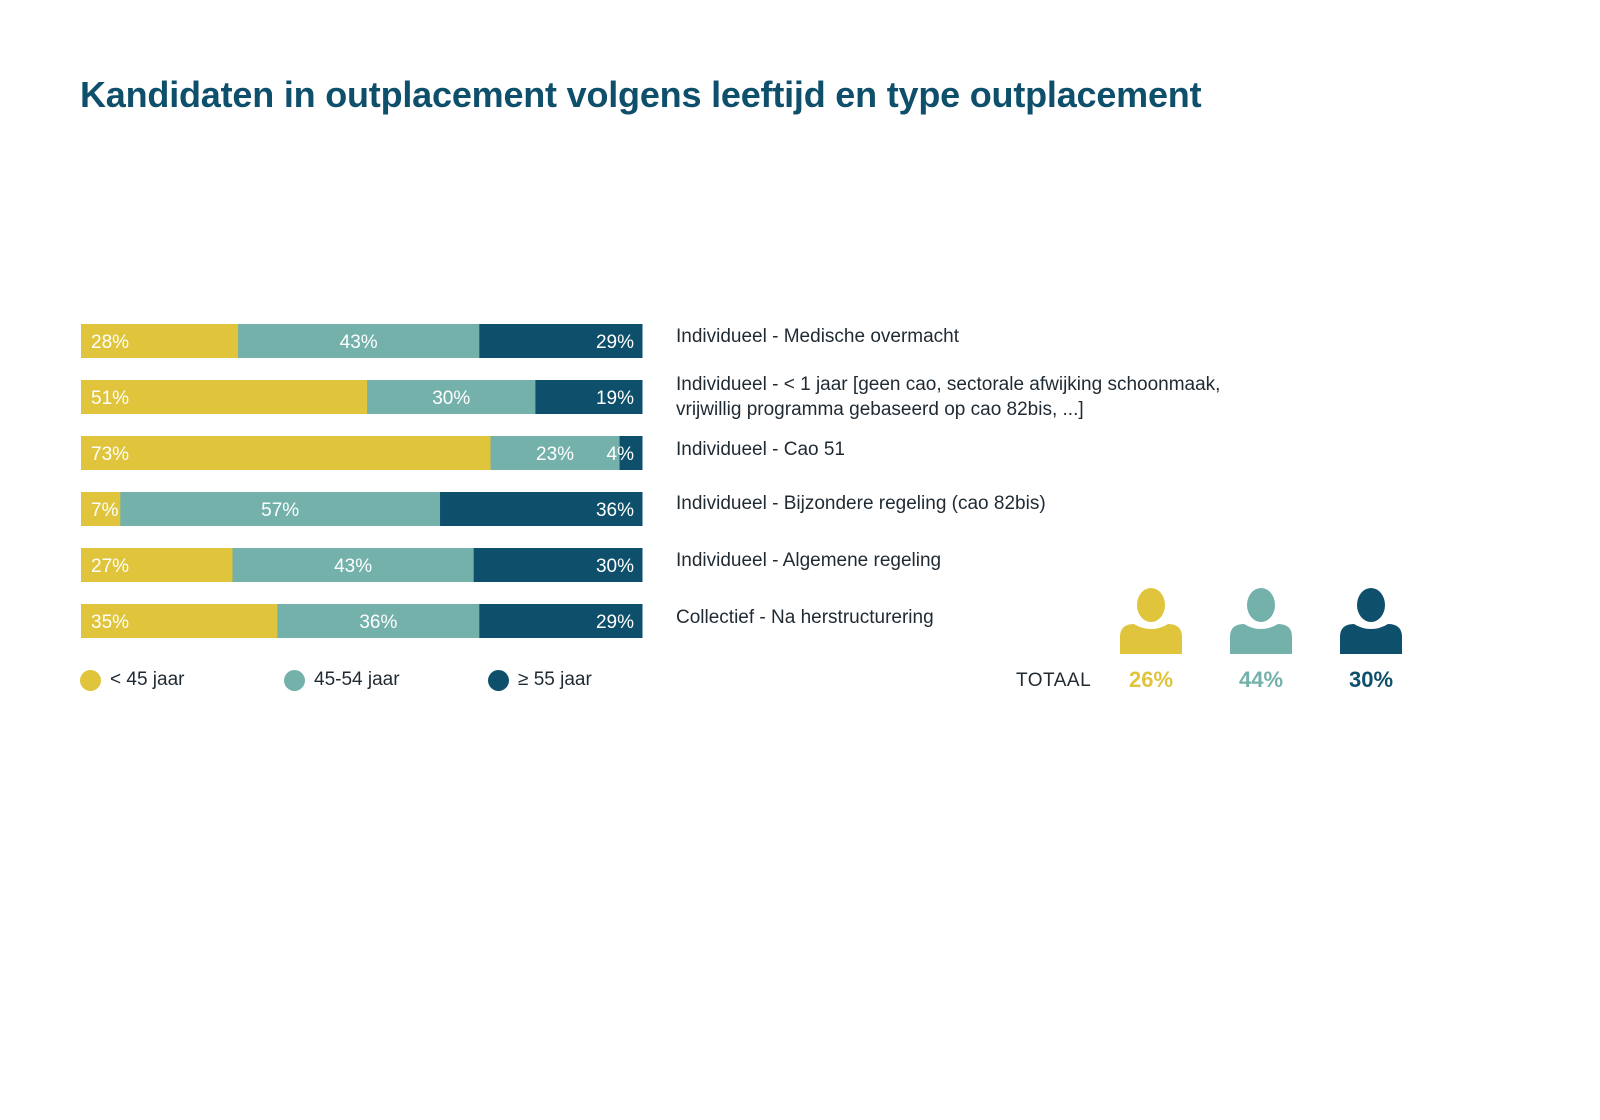 The width and height of the screenshot is (1600, 1120). Describe the element at coordinates (986, 449) in the screenshot. I see `category-label-cao-51: Individueel - Cao 51` at that location.